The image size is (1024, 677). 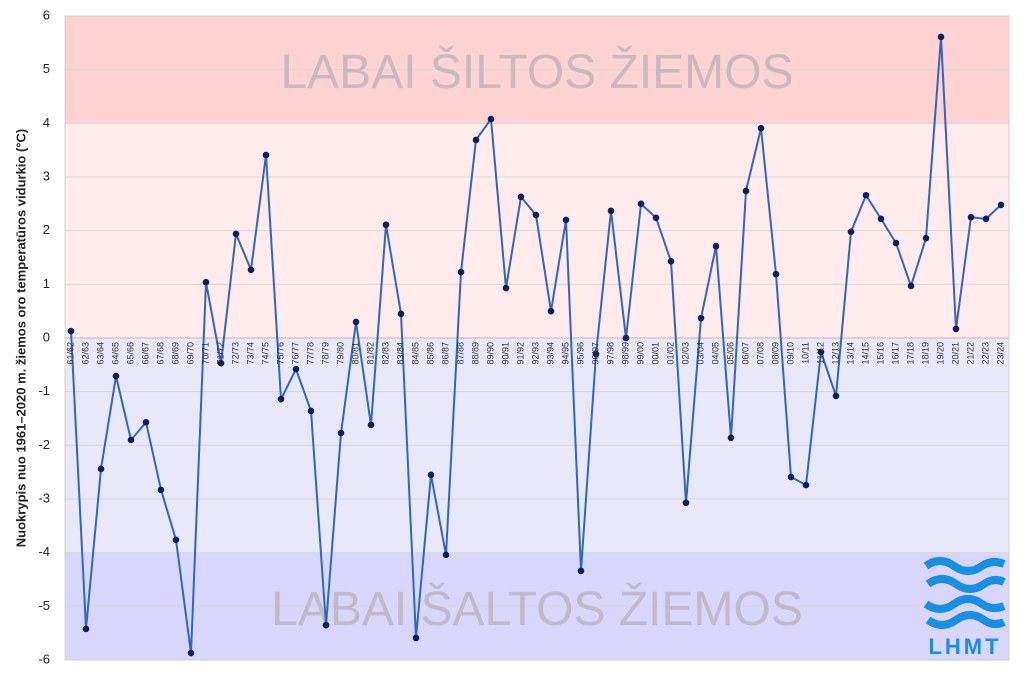 What do you see at coordinates (370, 353) in the screenshot?
I see `x-tick-label: 81/82` at bounding box center [370, 353].